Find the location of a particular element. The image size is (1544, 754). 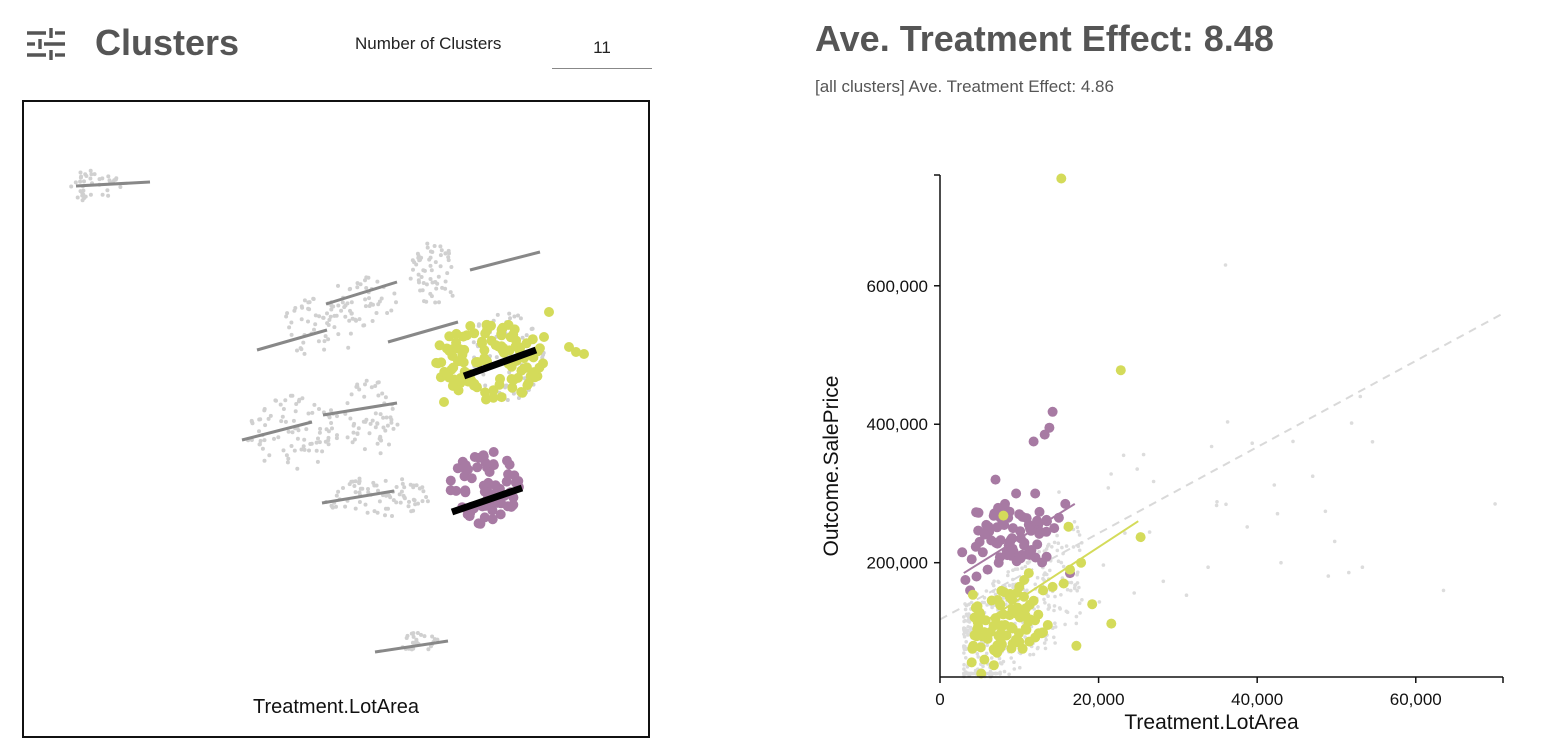

num-clusters-input is located at coordinates (602, 48).